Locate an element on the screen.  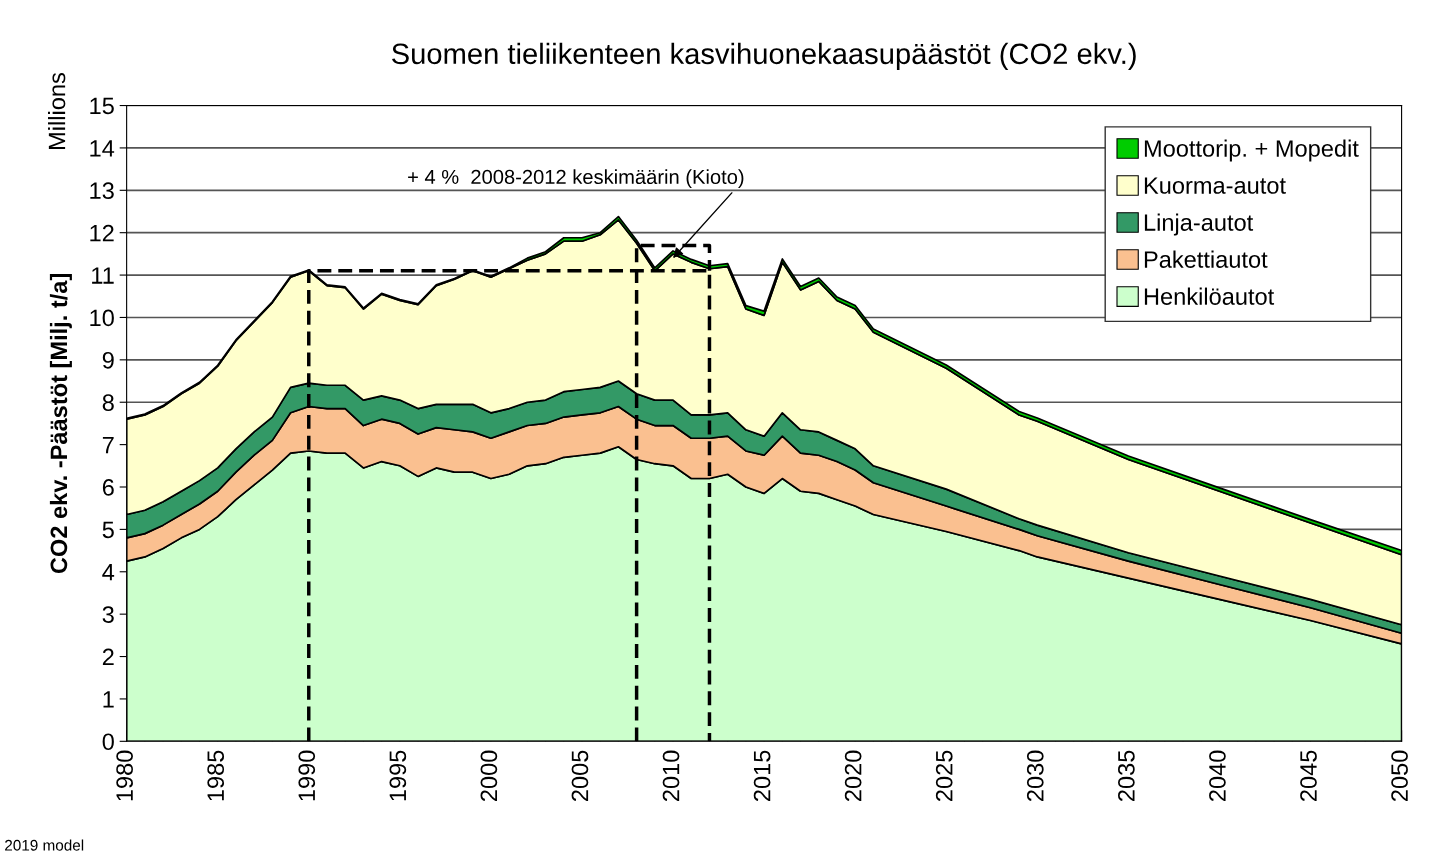
x-tick-label: 2040 is located at coordinates (1217, 775).